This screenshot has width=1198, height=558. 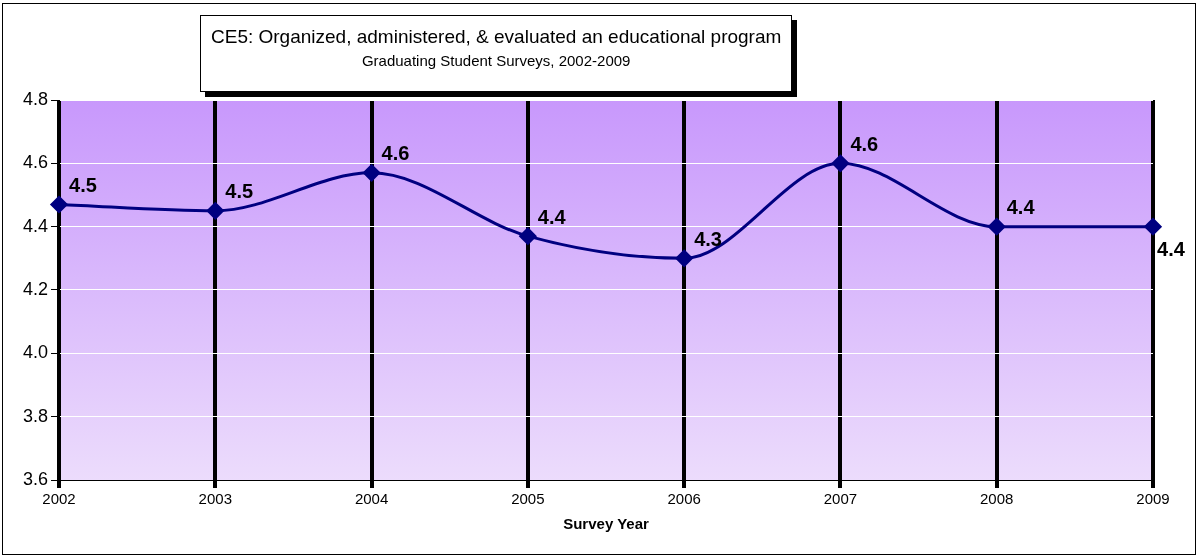 I want to click on y-tick-label: 4.2, so click(x=35, y=288).